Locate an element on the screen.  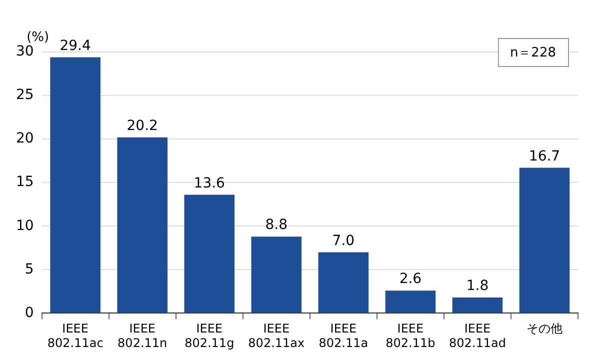
x-tick-label: IEEE 802.11a is located at coordinates (343, 336).